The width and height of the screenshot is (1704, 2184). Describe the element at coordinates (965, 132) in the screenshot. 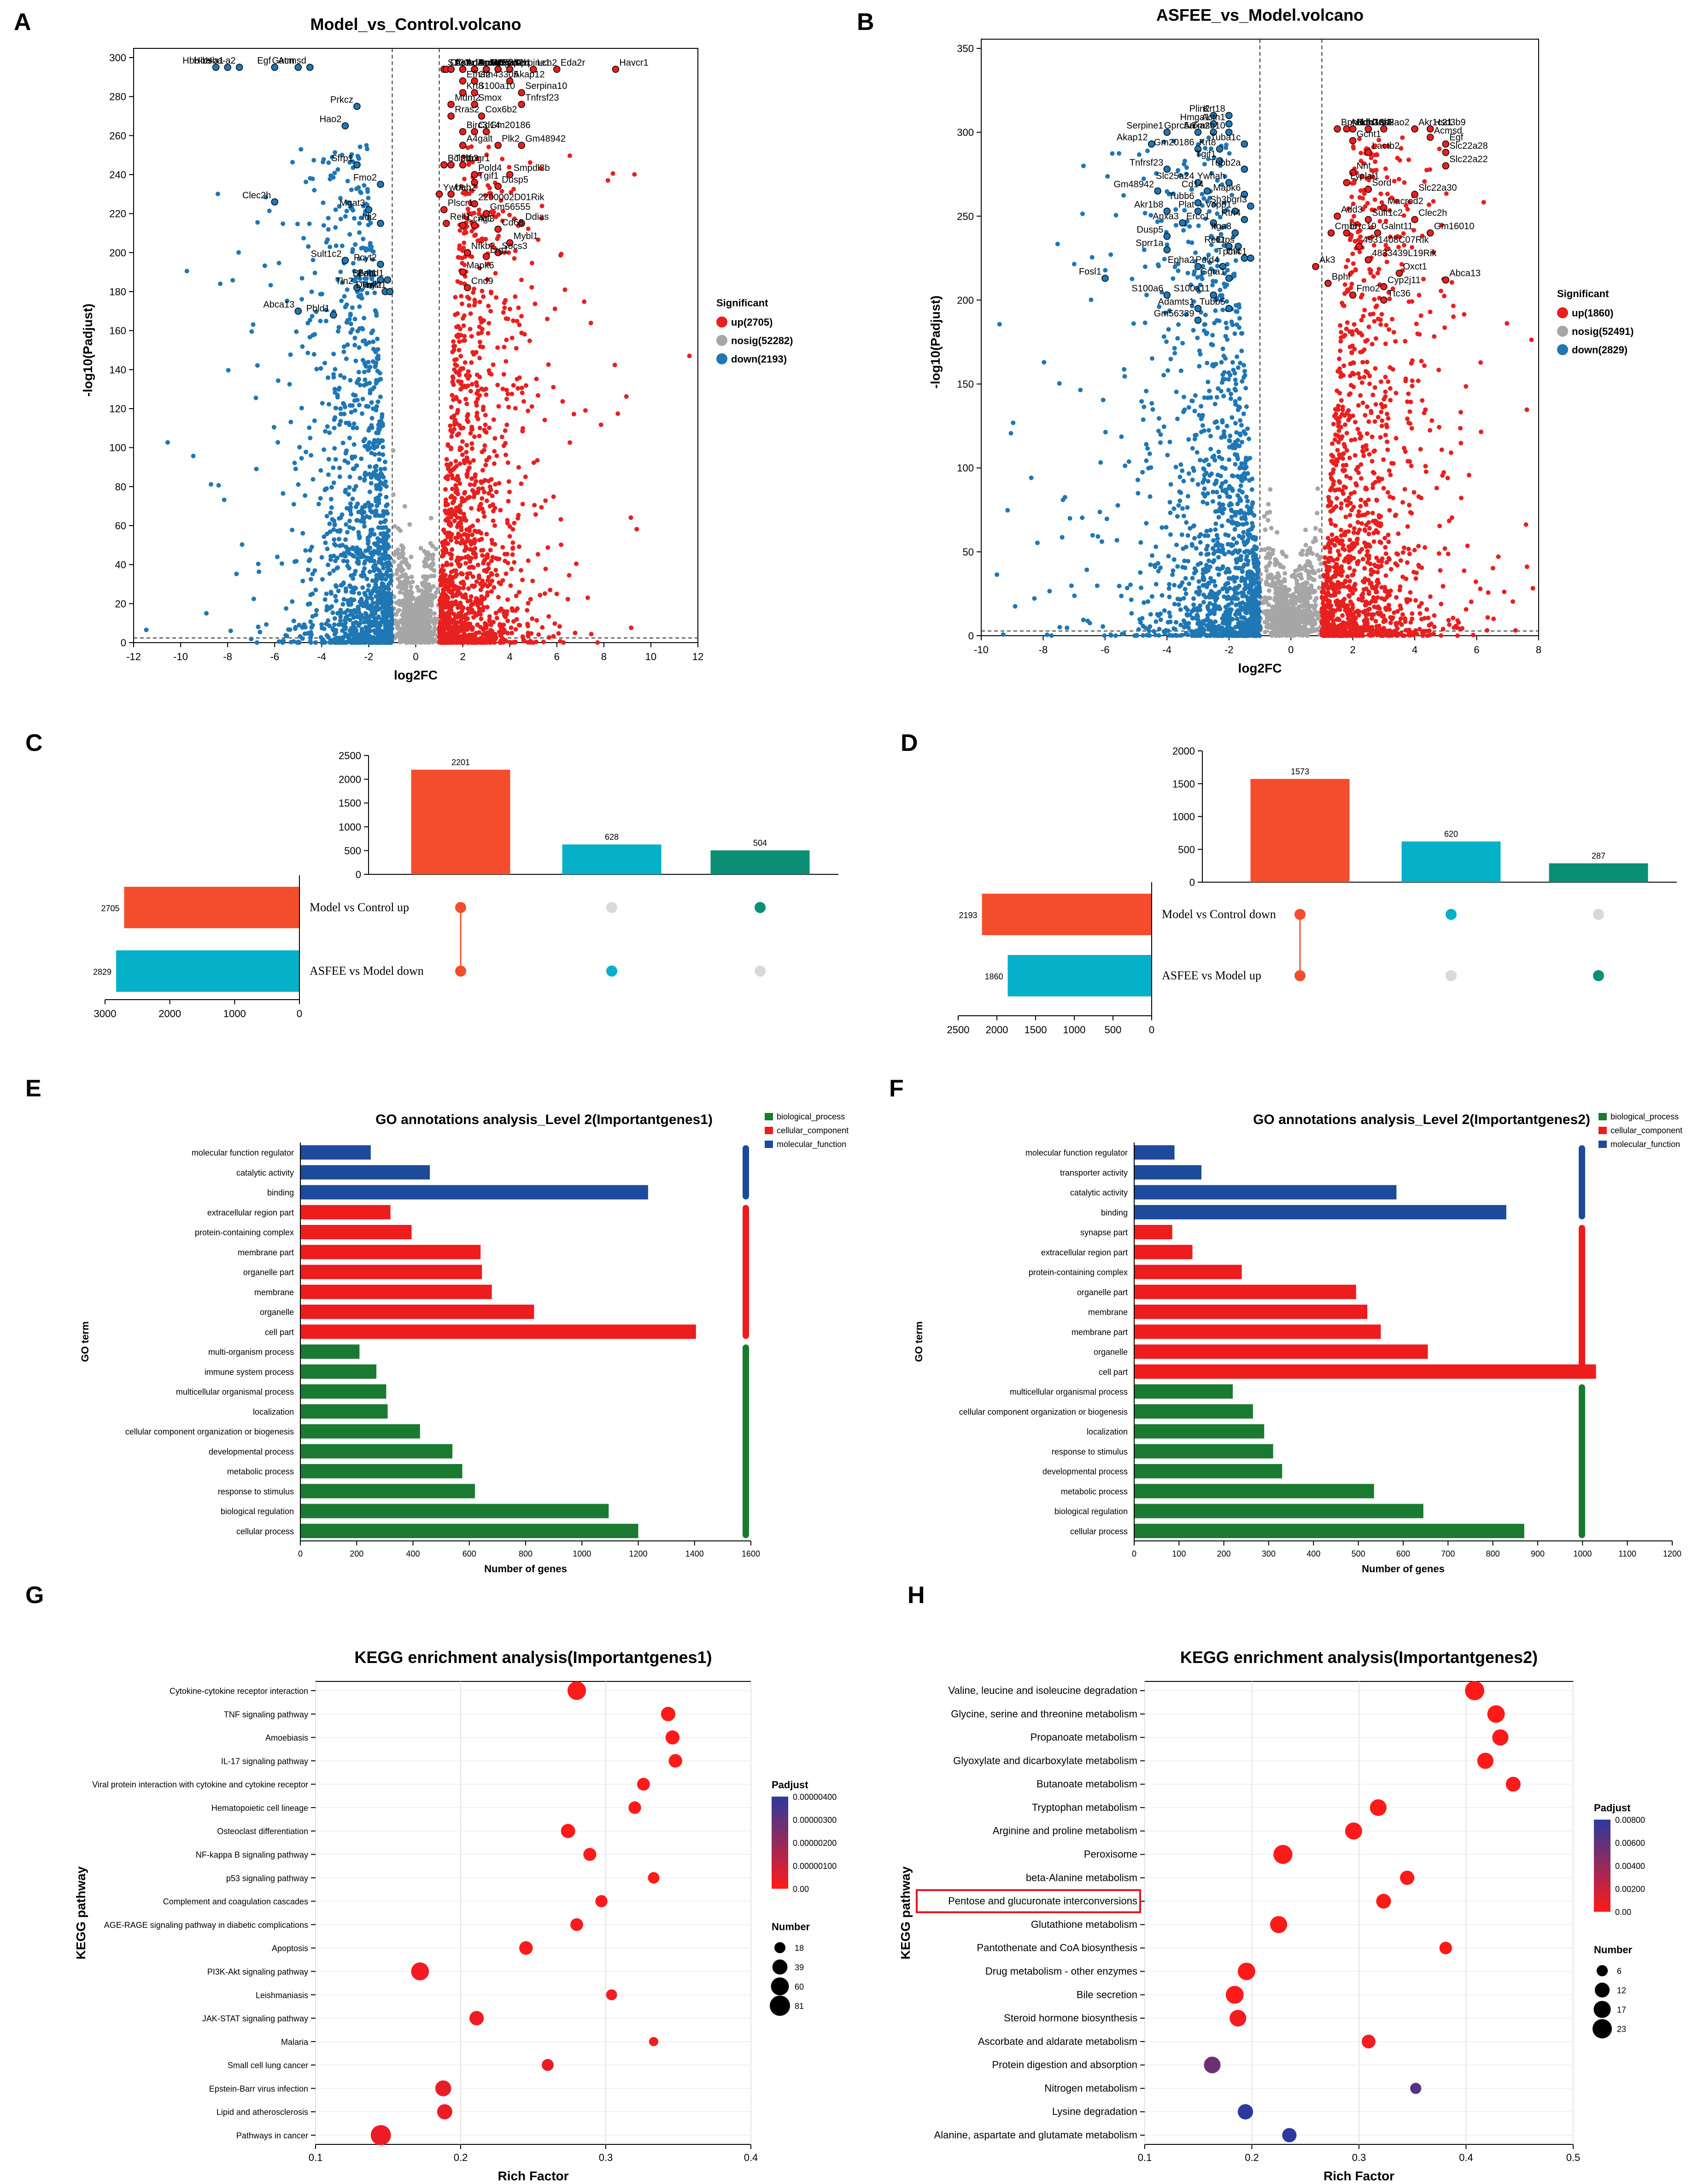

I see `y-tick-label: 300` at that location.